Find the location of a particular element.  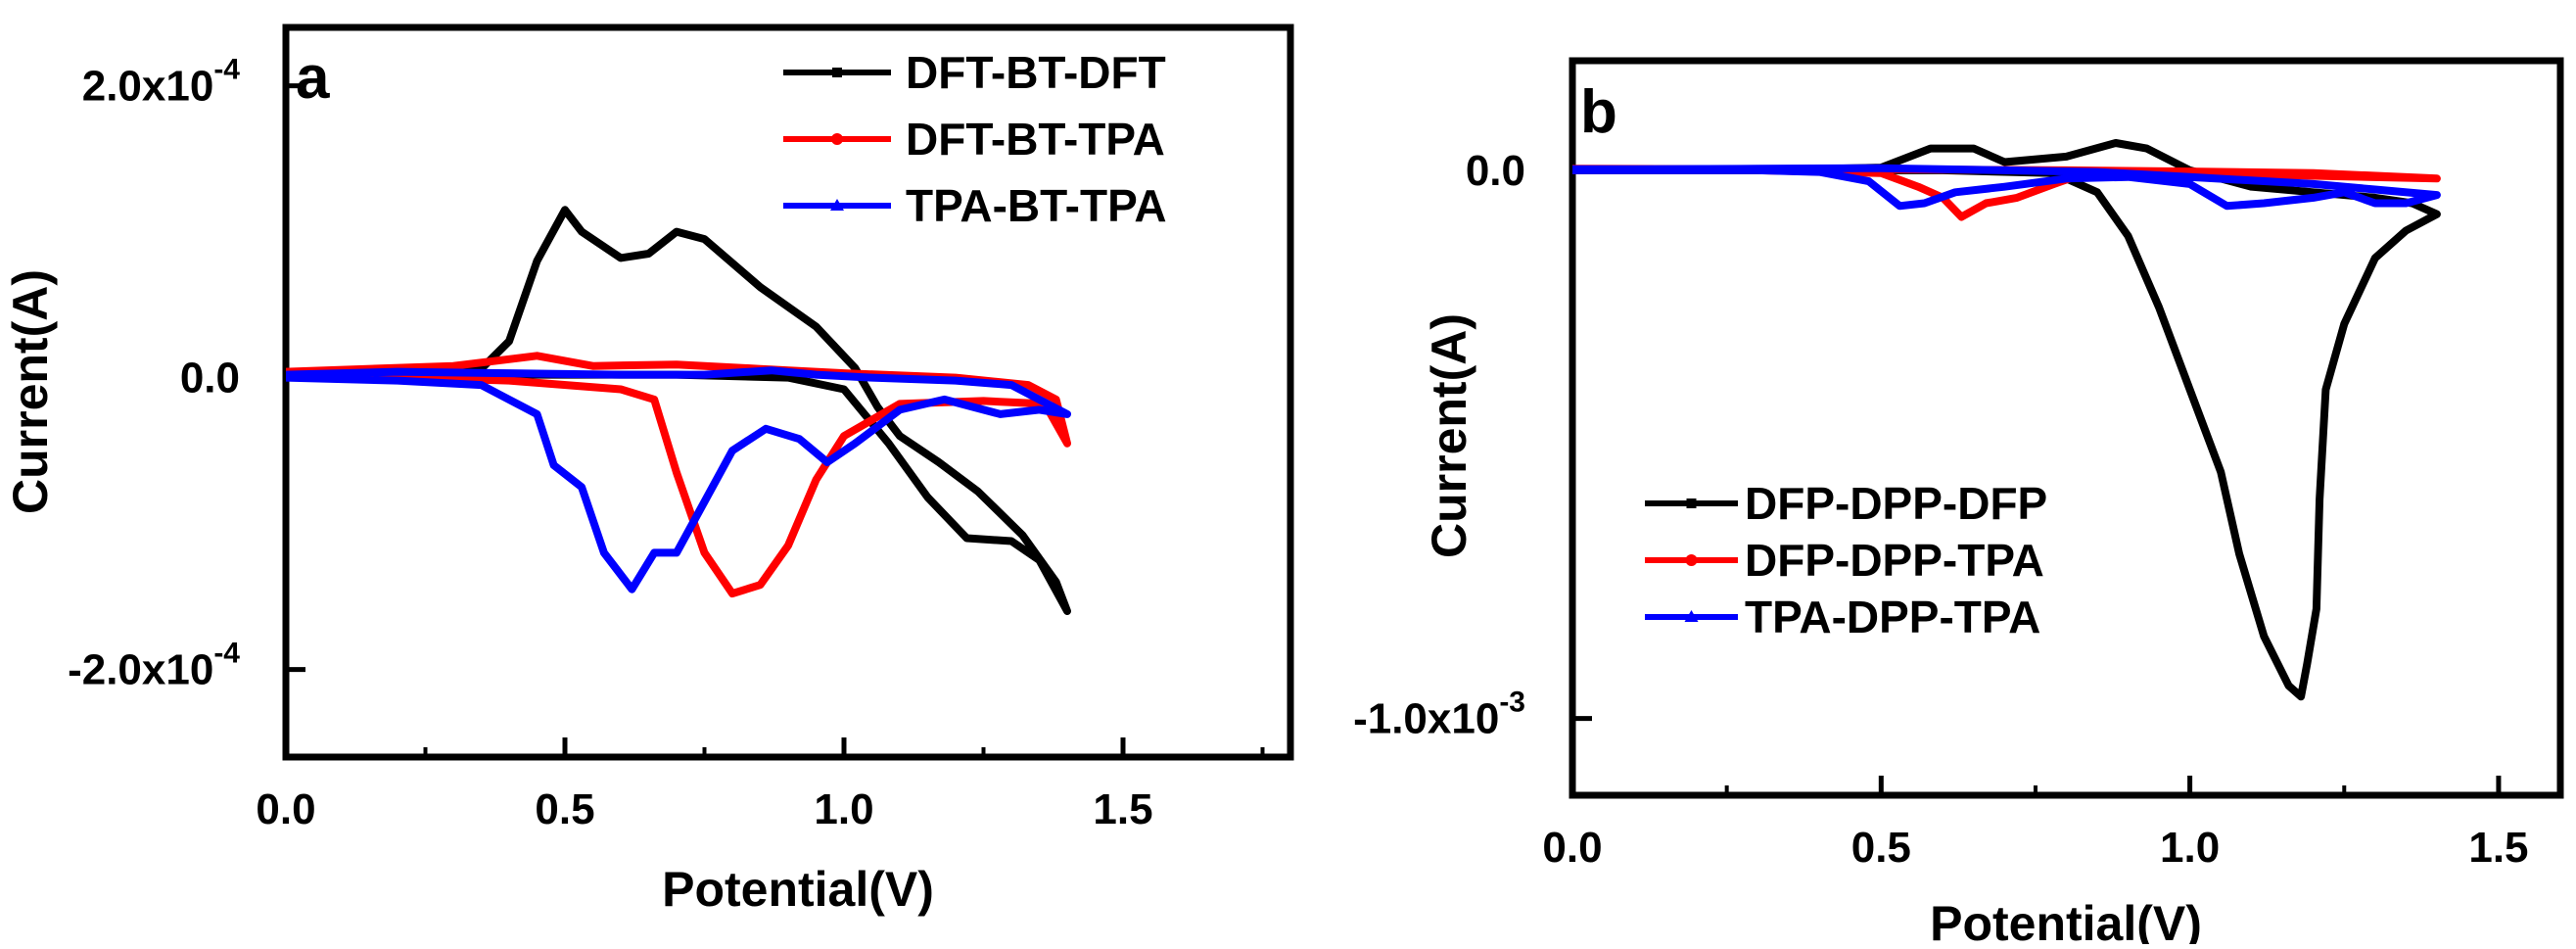

series-line-DFT-BT-DFT is located at coordinates (678, 410).